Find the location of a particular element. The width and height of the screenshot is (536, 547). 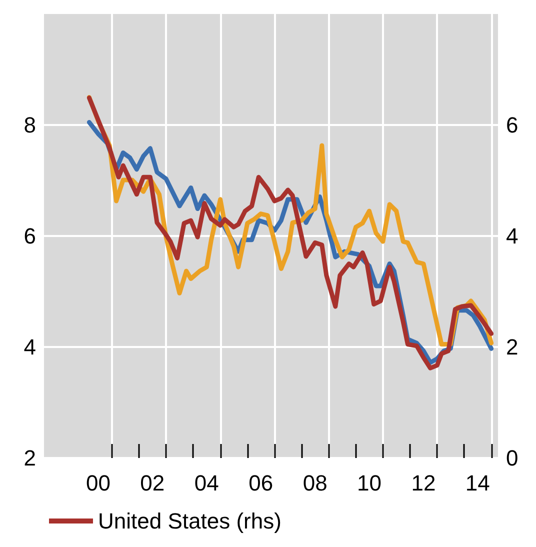

y2-tick-label: 6 is located at coordinates (512, 125).